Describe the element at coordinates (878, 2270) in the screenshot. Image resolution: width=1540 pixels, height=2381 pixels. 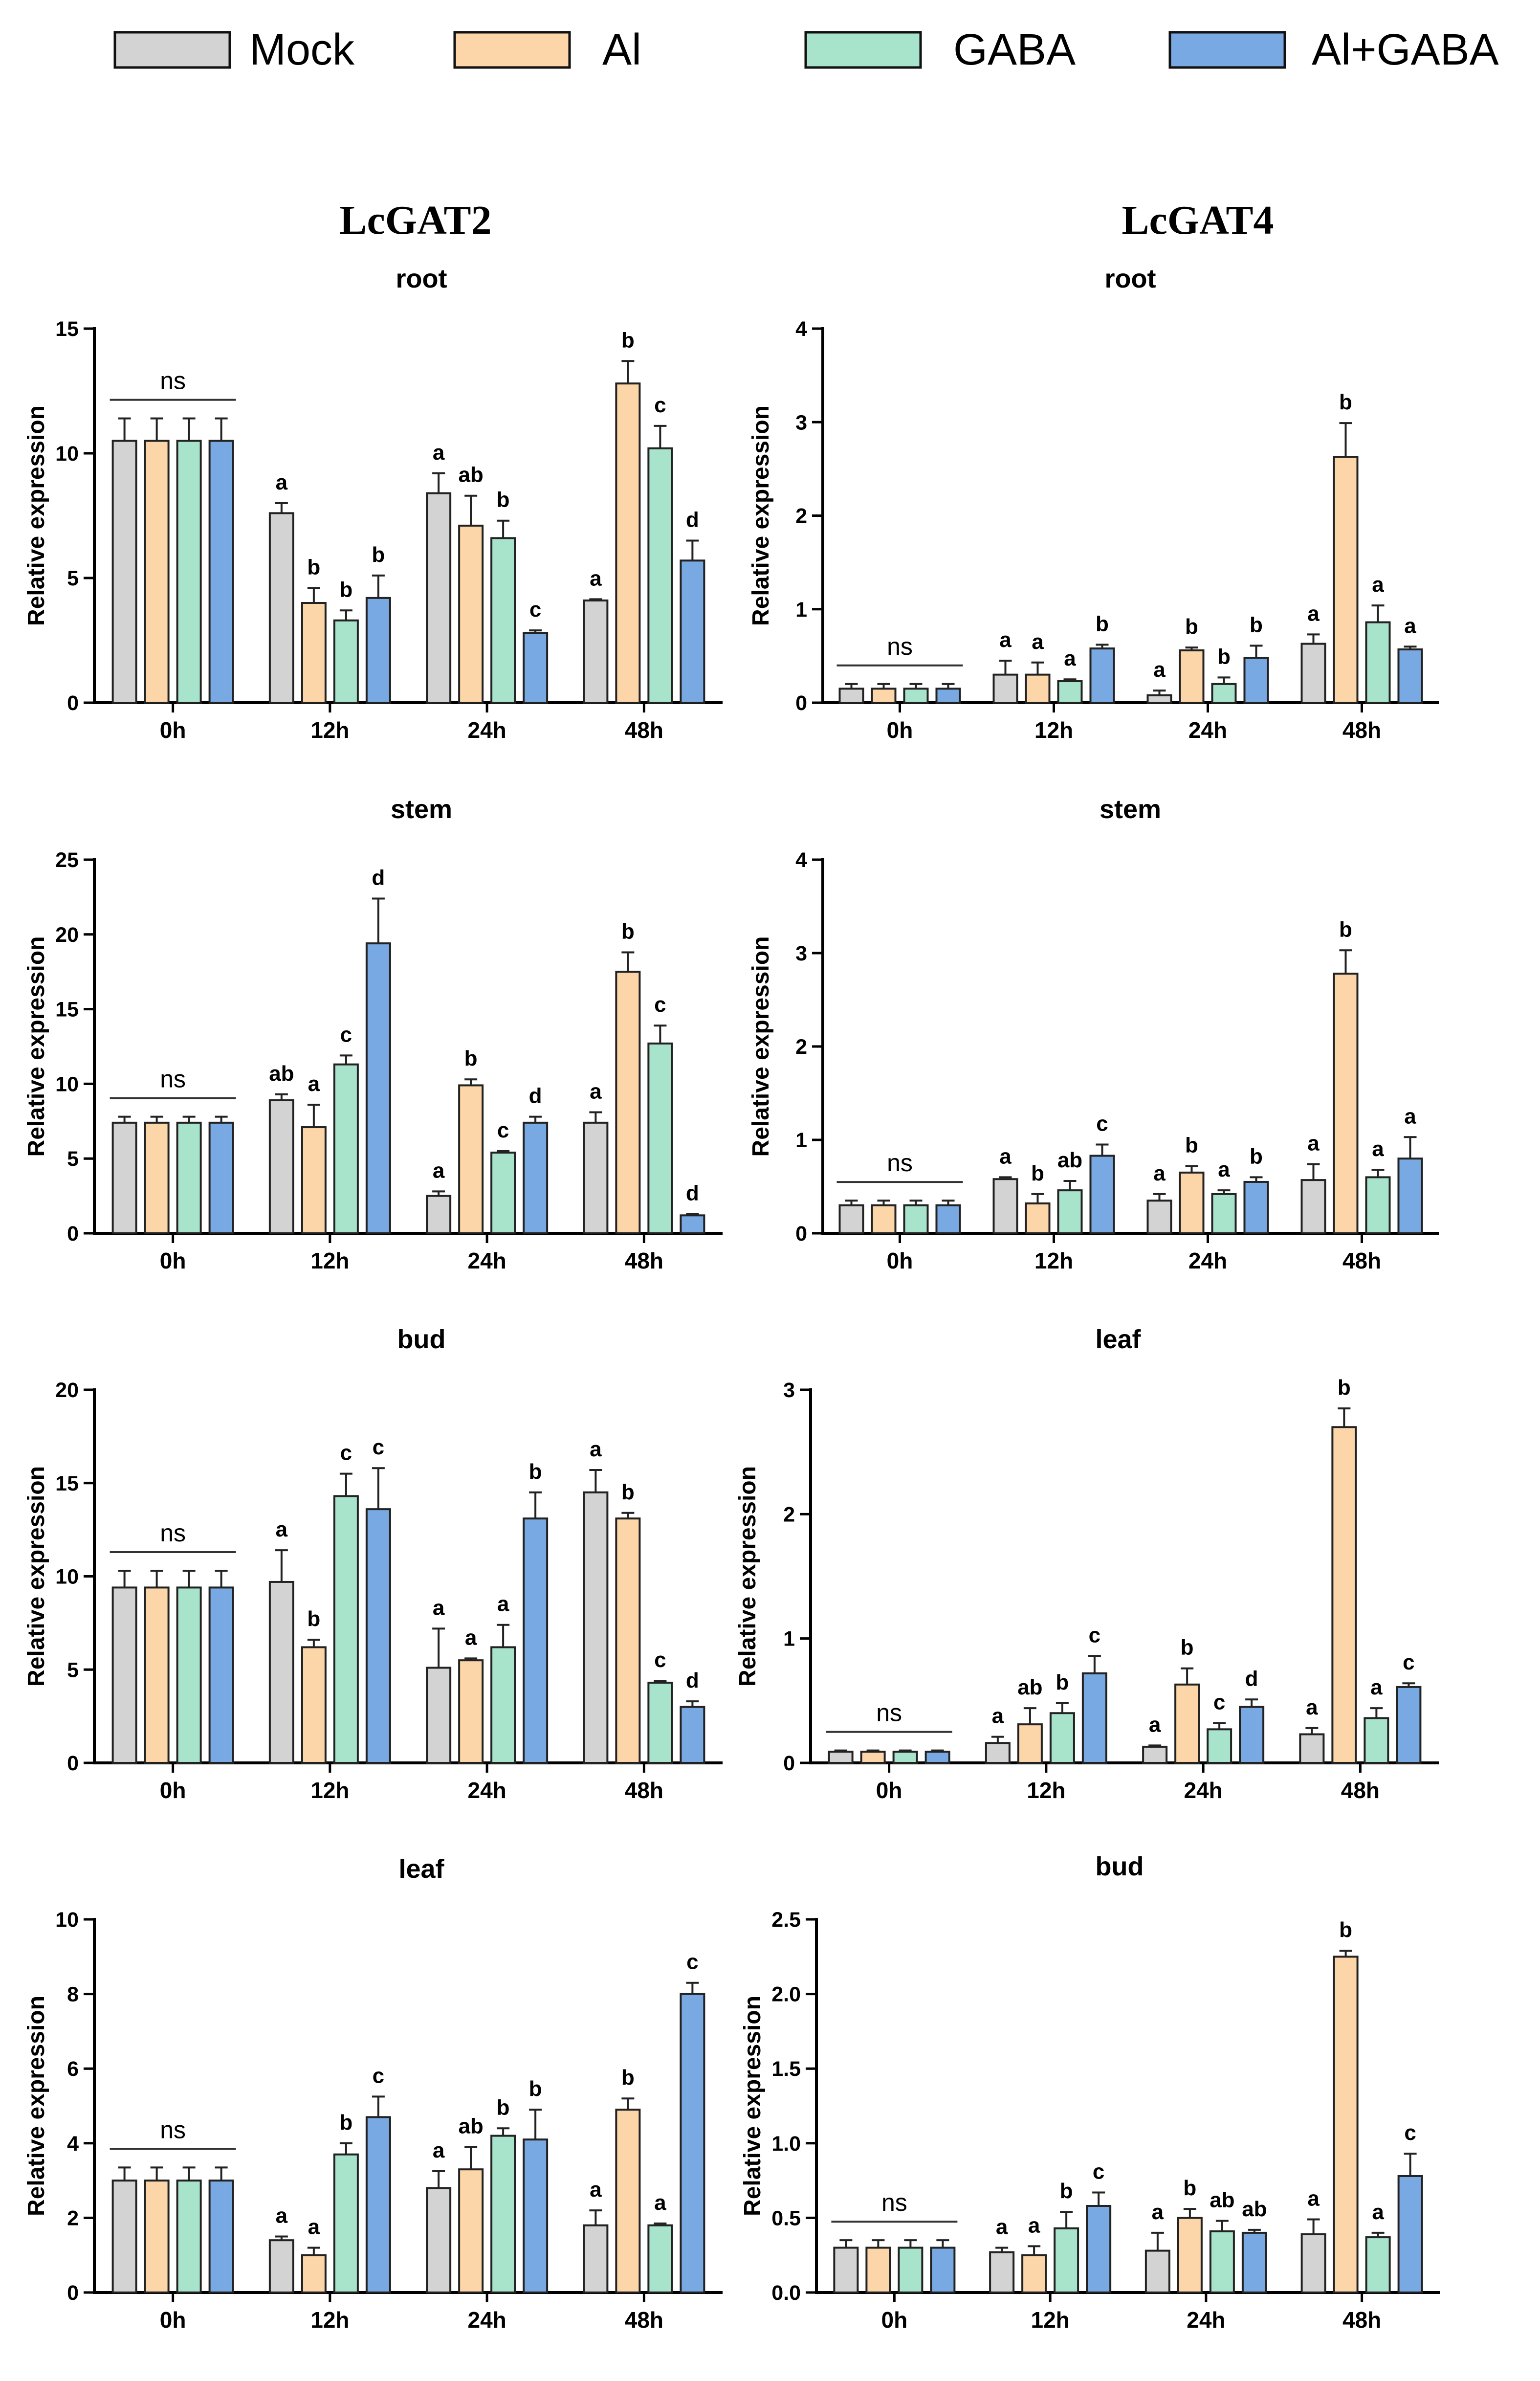
I see `bar-al-0h` at that location.